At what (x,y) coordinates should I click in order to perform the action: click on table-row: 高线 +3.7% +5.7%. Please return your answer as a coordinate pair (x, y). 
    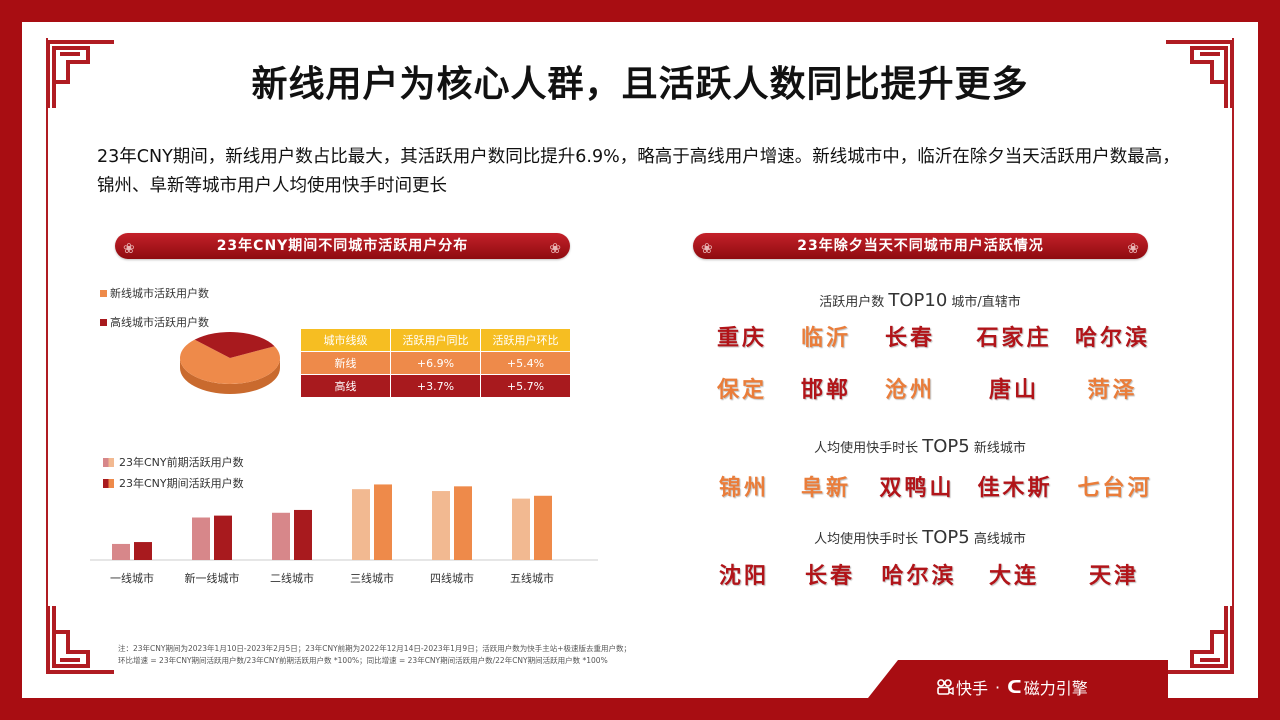
    Looking at the image, I should click on (435, 386).